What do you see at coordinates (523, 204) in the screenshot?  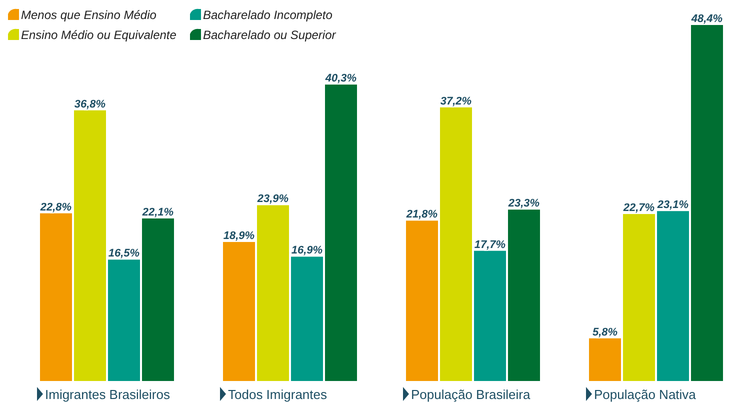 I see `data-label: 23,3%` at bounding box center [523, 204].